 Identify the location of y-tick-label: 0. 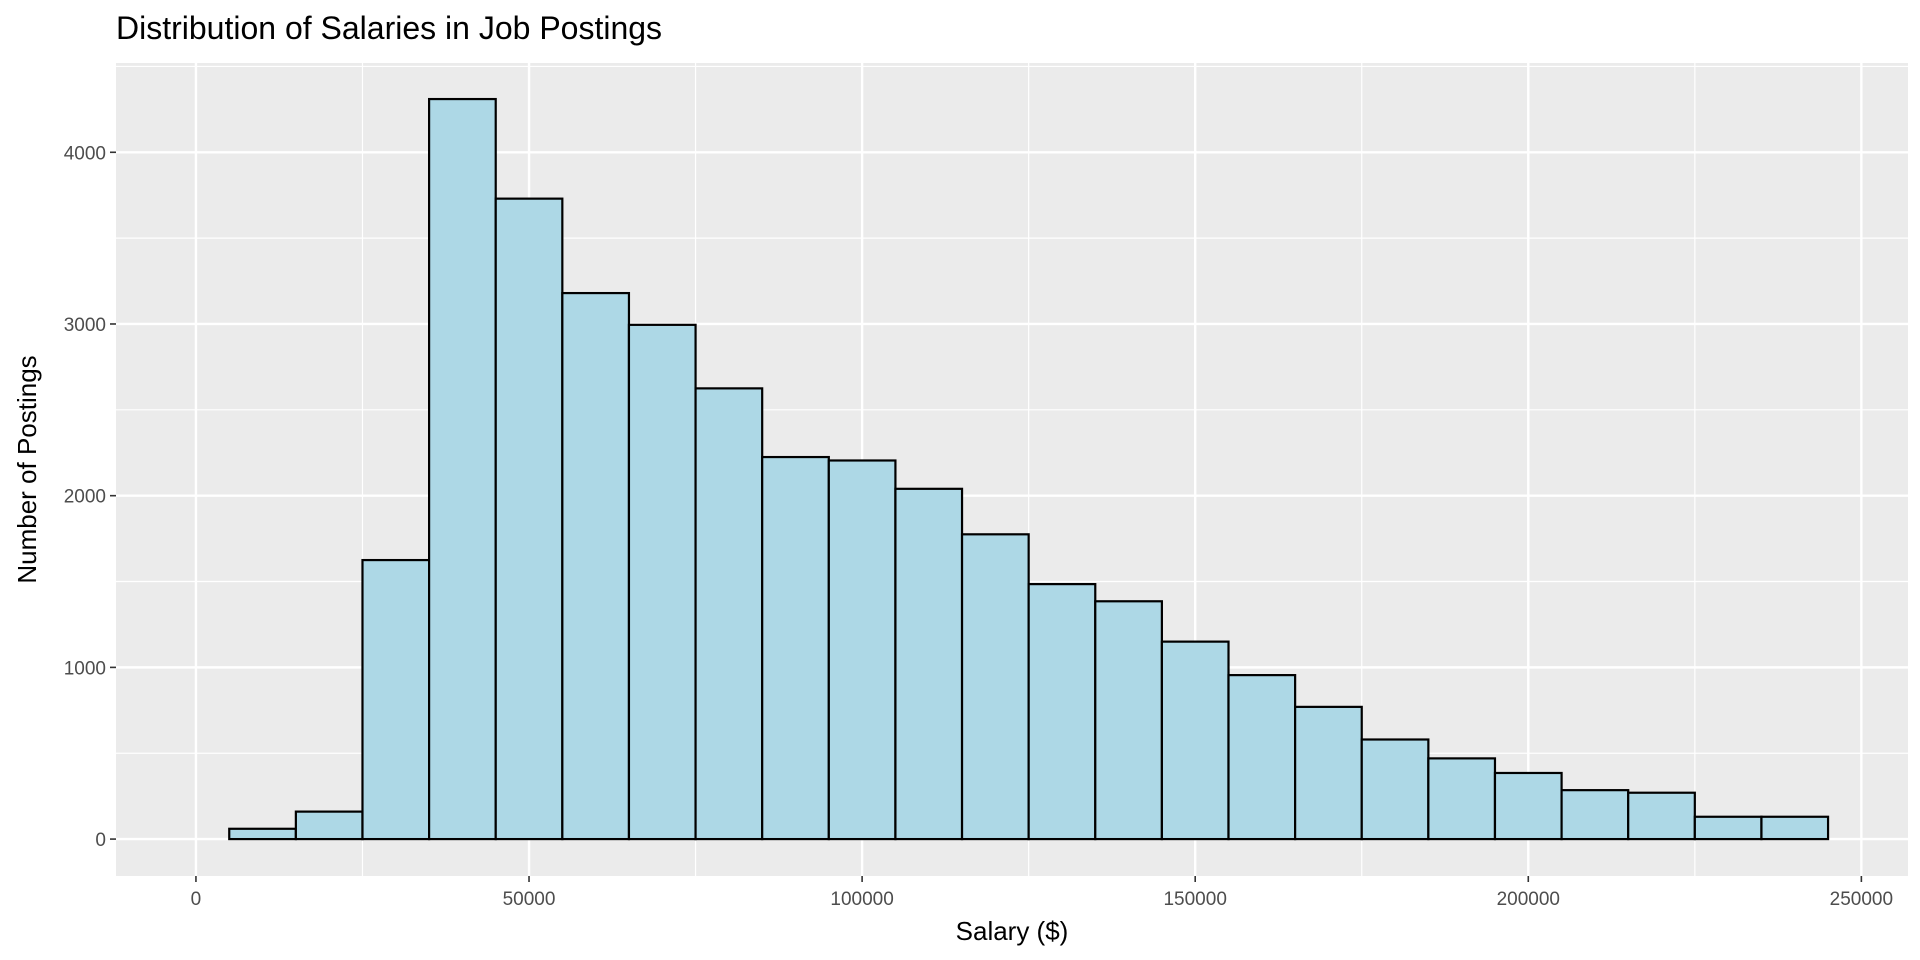
(100, 840).